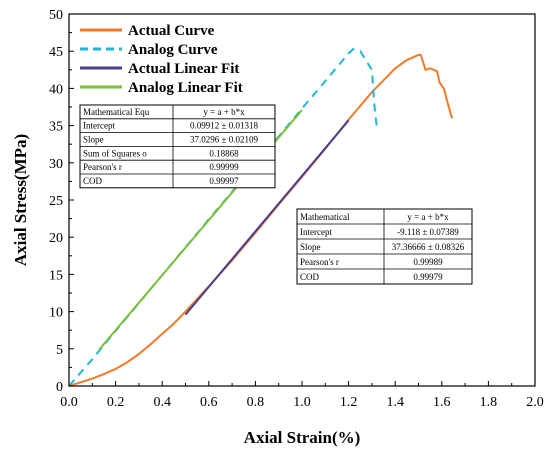 The image size is (550, 456). I want to click on x-tick-label: 0.4, so click(162, 402).